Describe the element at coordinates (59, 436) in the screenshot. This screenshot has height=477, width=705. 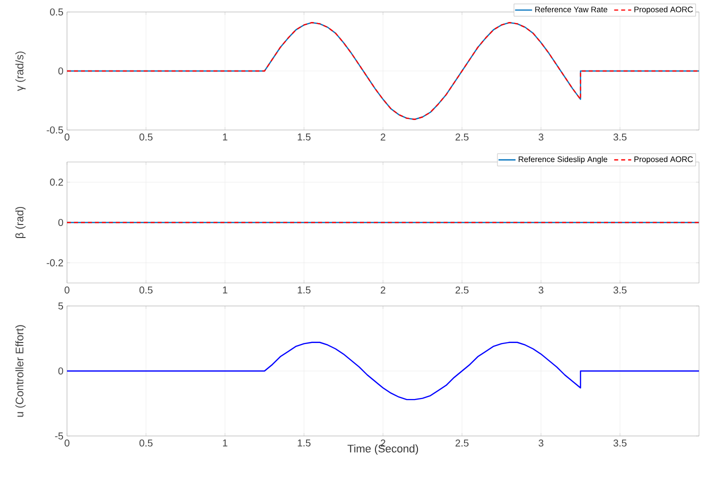
I see `y-tick-label: -5` at that location.